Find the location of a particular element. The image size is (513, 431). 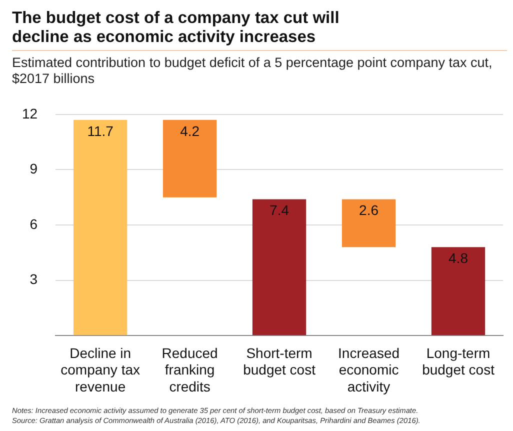

data-label: 2.6 is located at coordinates (369, 210).